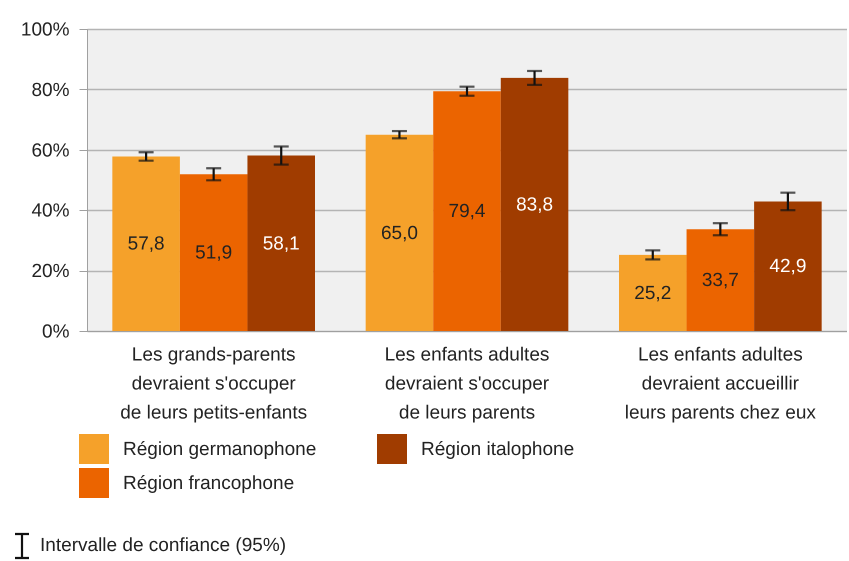 This screenshot has height=561, width=849. I want to click on data-label: 79,4, so click(467, 211).